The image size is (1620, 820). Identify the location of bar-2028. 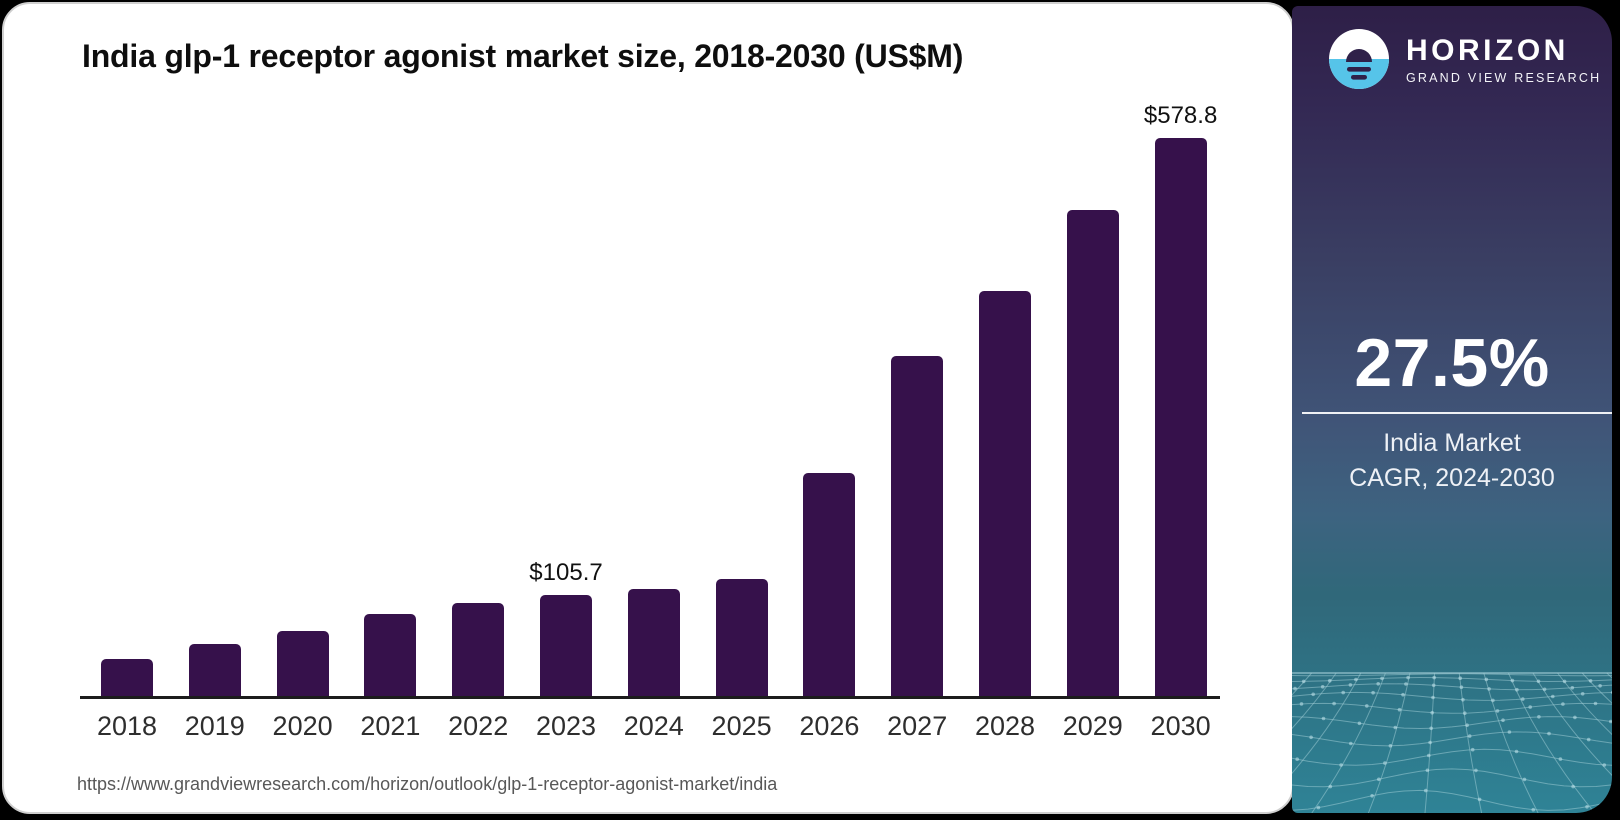
(1005, 493).